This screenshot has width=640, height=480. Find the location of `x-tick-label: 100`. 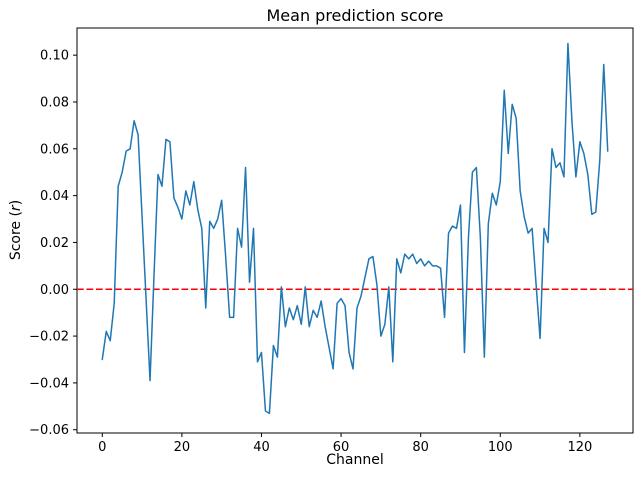

x-tick-label: 100 is located at coordinates (500, 447).